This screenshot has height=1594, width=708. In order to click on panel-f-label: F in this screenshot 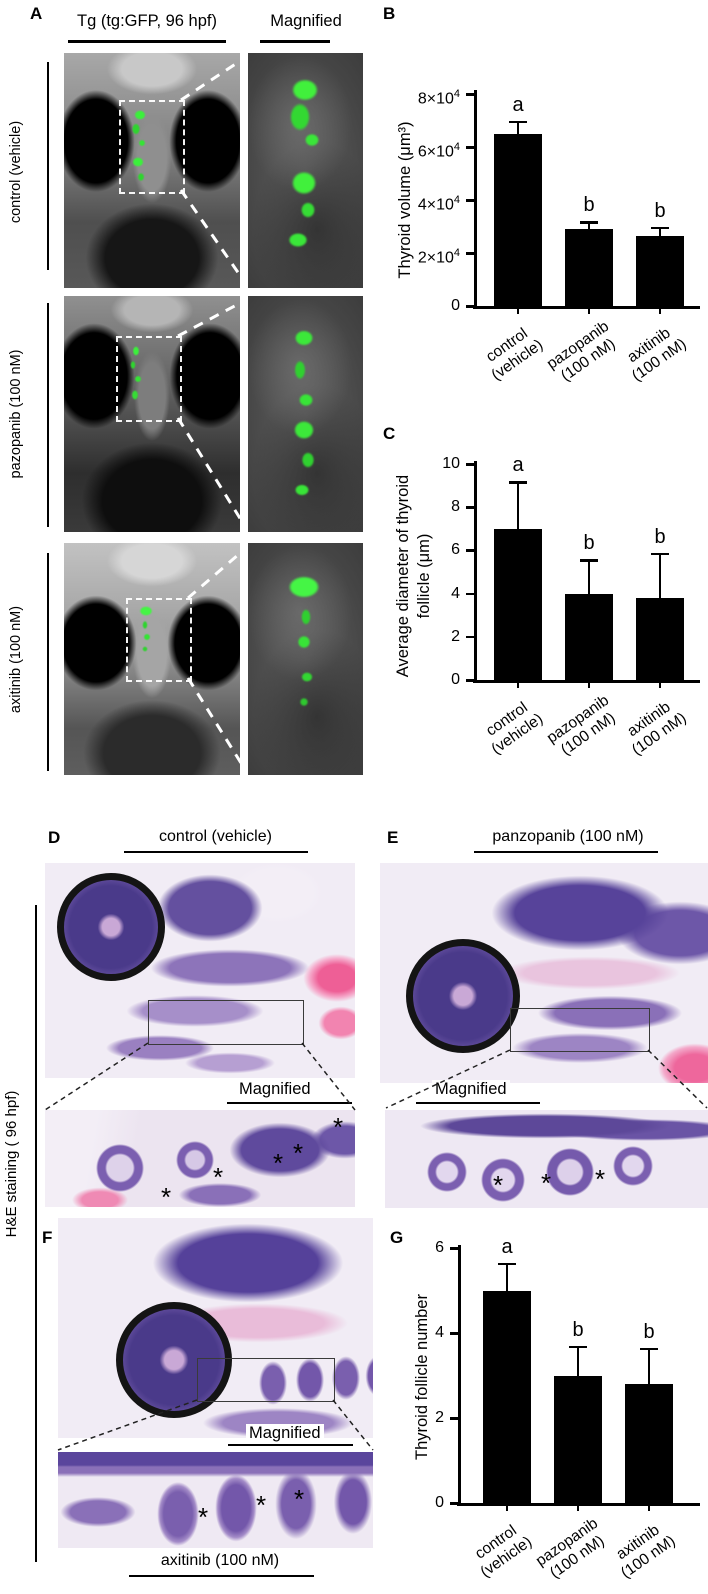, I will do `click(47, 1237)`.